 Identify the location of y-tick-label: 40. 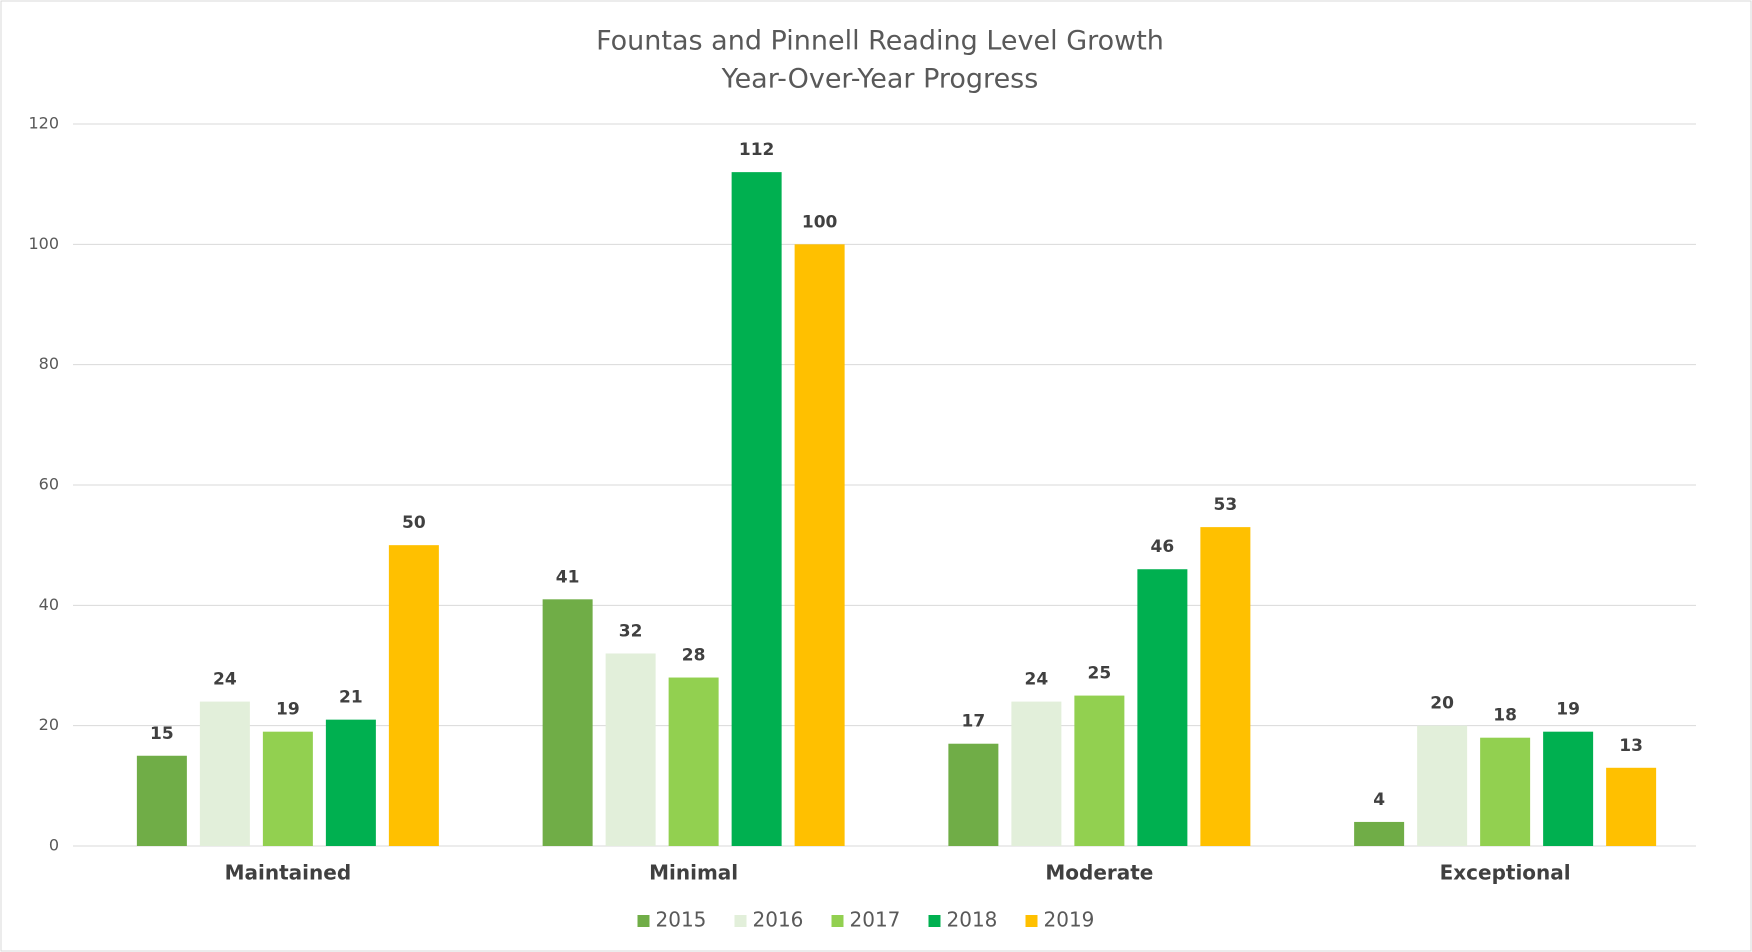
(49, 604).